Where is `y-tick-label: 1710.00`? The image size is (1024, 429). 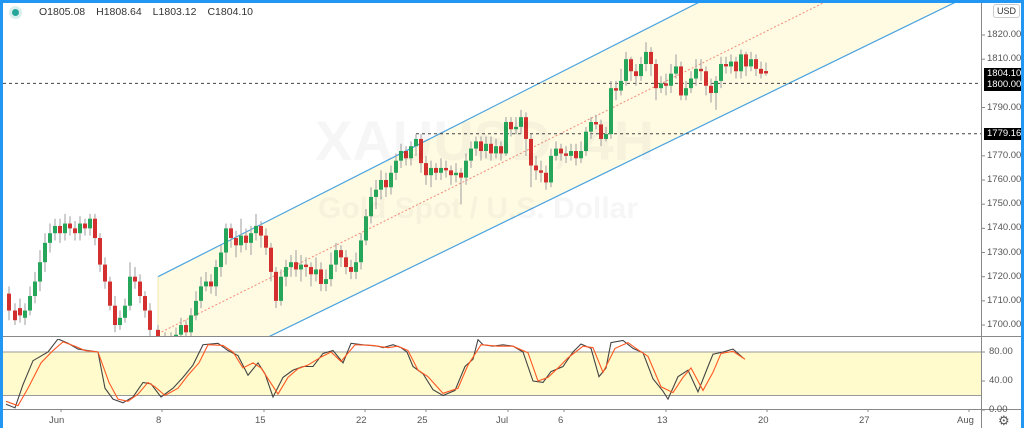 y-tick-label: 1710.00 is located at coordinates (1004, 300).